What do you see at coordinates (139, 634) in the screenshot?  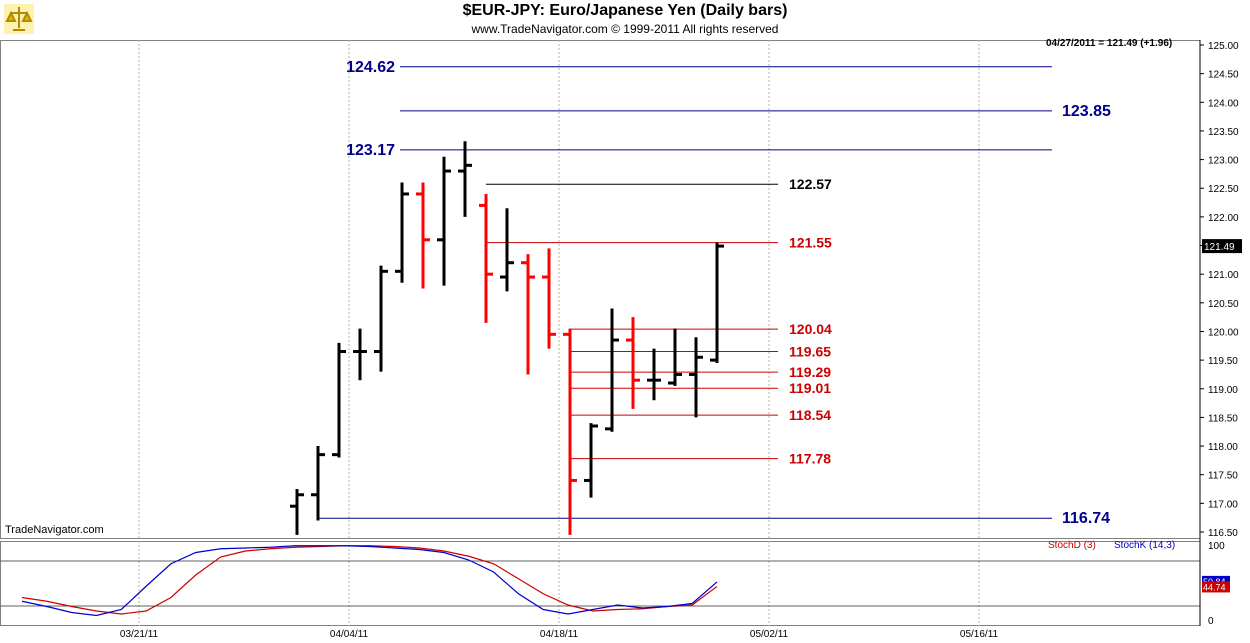 I see `x-tick-label: 03/21/11` at bounding box center [139, 634].